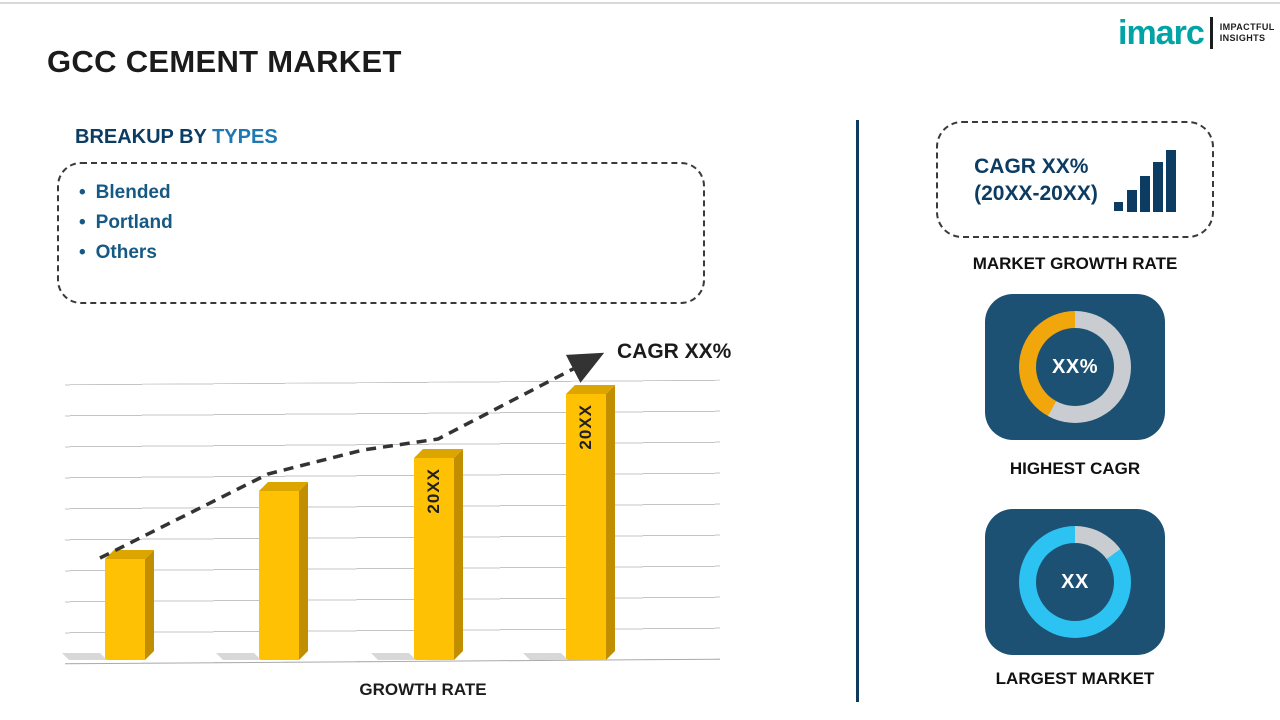 The height and width of the screenshot is (720, 1280). What do you see at coordinates (674, 351) in the screenshot?
I see `chart-cagr-label: CAGR XX%` at bounding box center [674, 351].